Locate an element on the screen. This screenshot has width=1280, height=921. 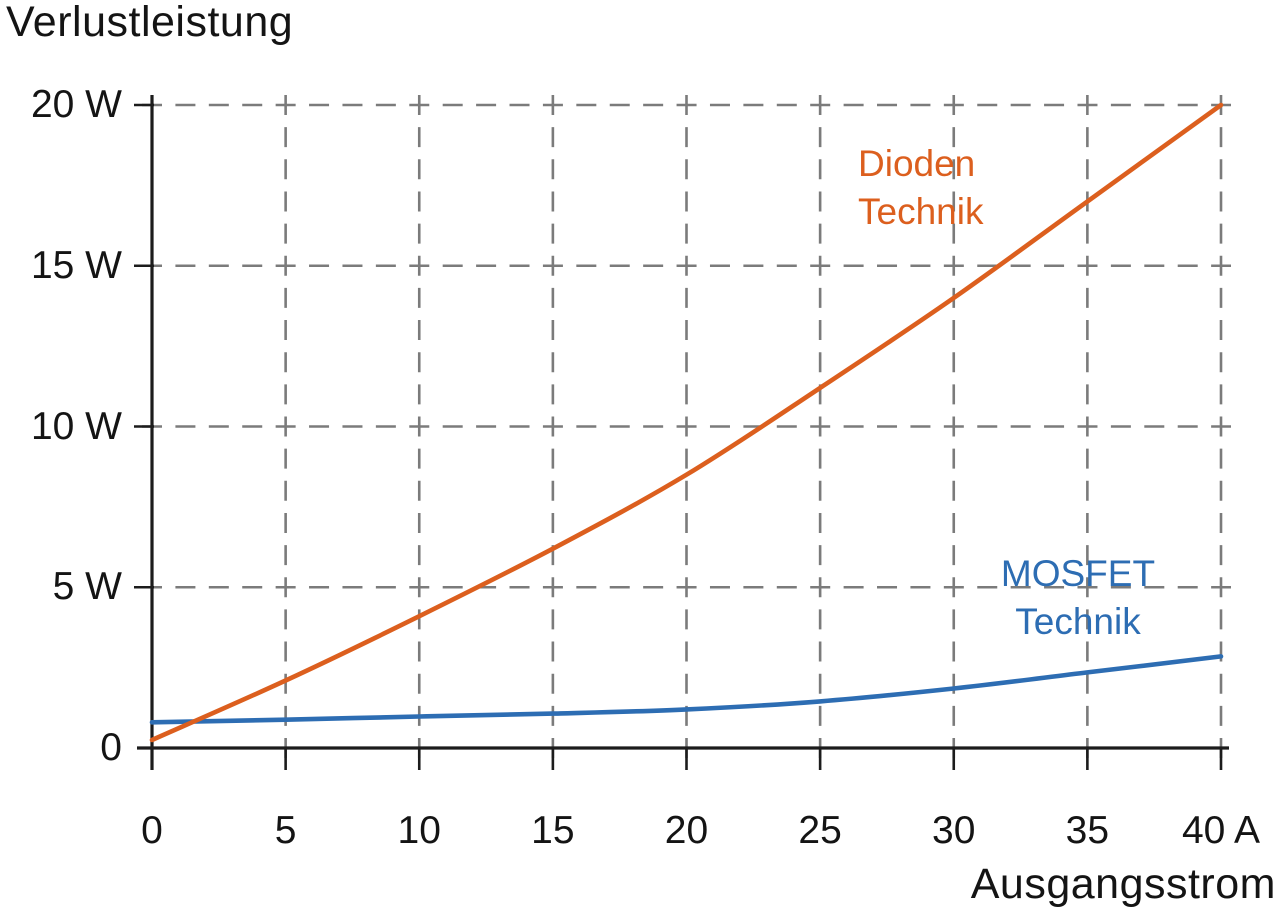
y-tick-label: 15 W is located at coordinates (76, 265).